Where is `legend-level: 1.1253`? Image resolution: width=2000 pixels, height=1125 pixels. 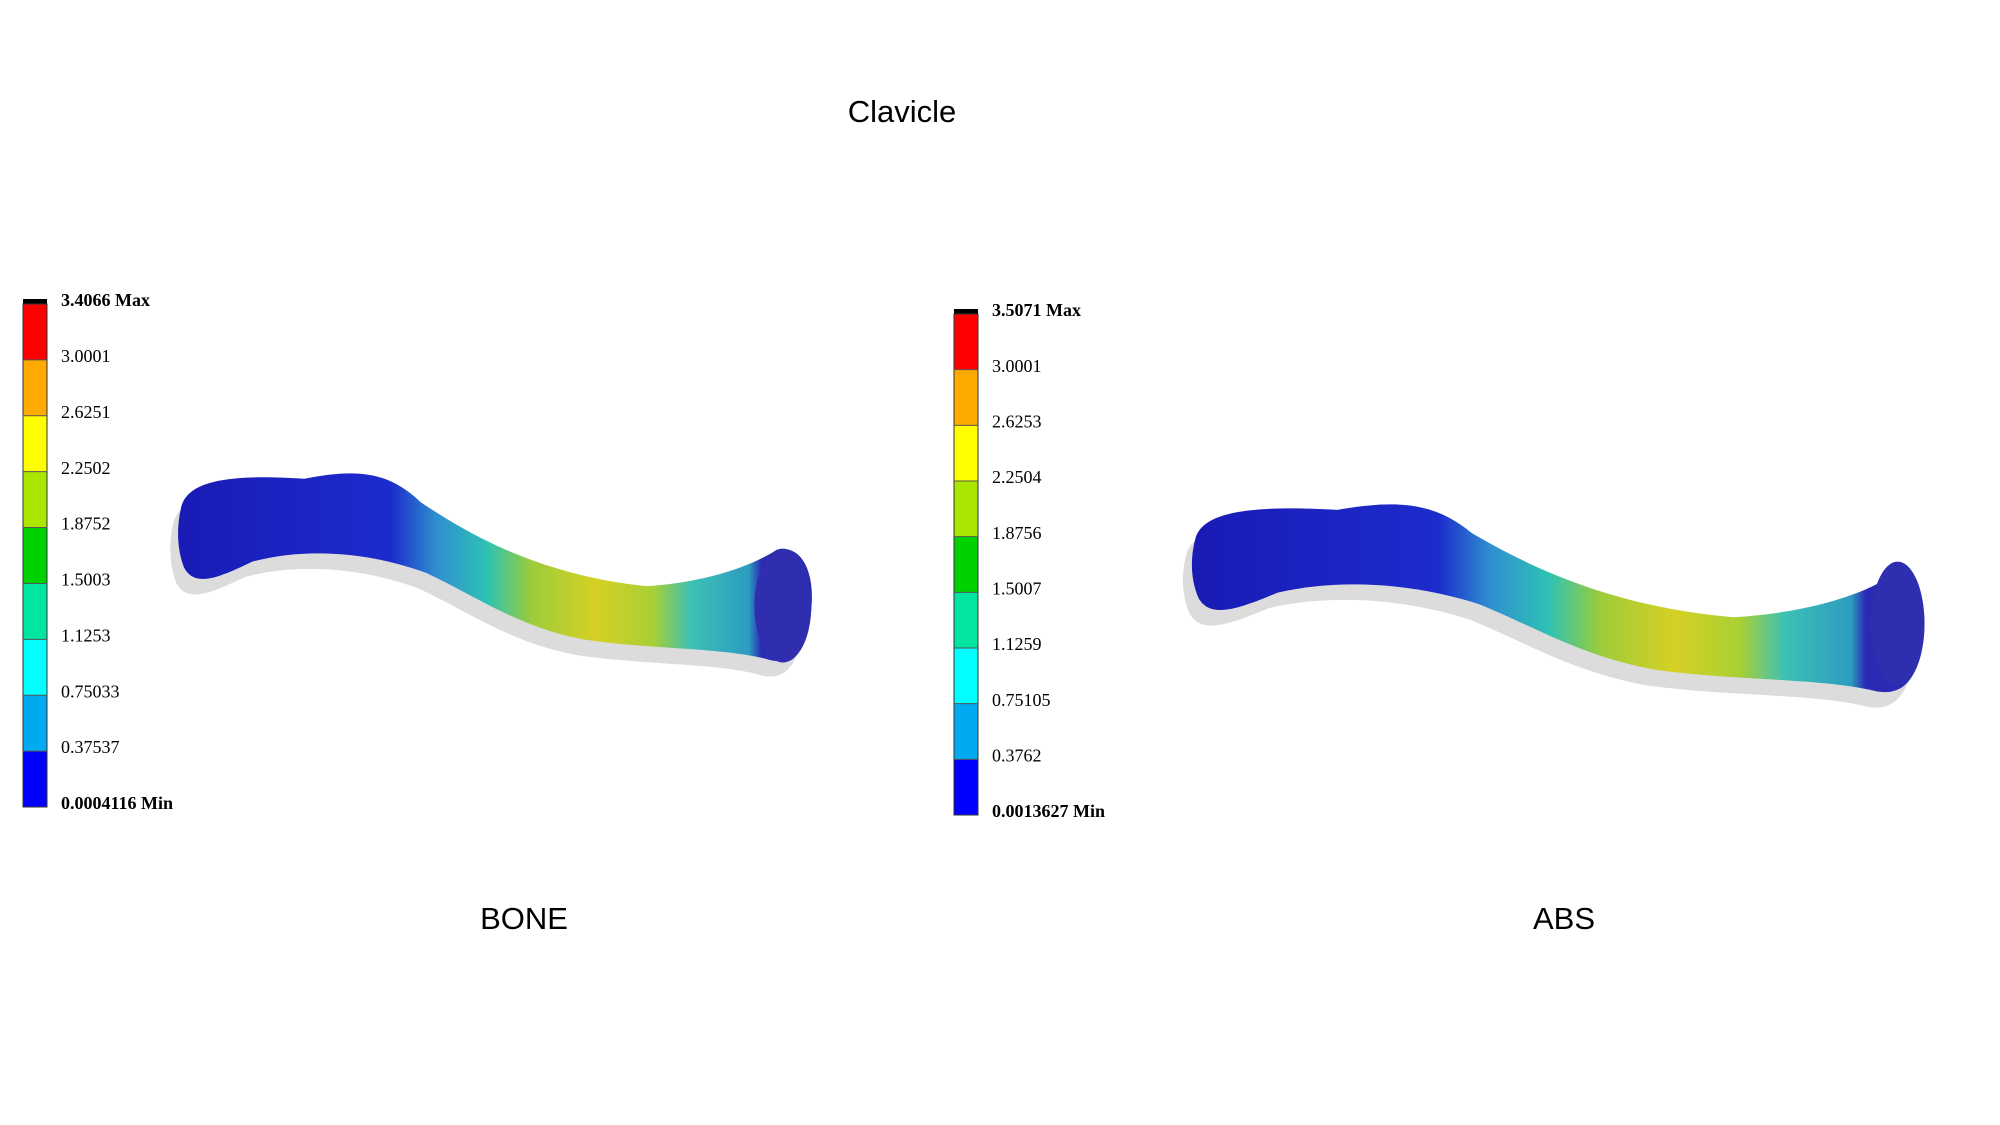 legend-level: 1.1253 is located at coordinates (86, 635).